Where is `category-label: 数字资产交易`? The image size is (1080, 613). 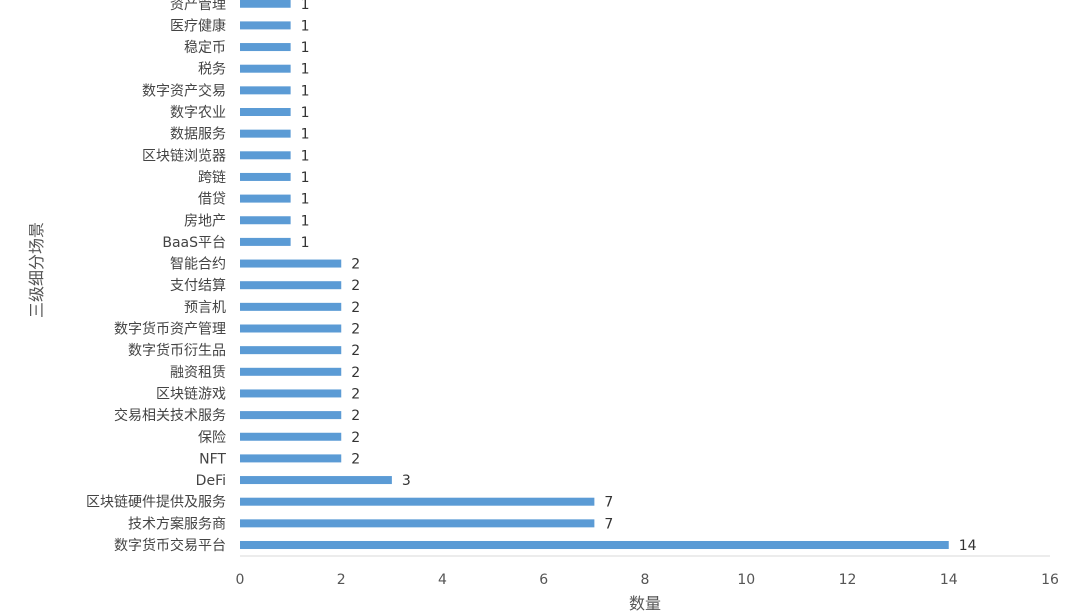 category-label: 数字资产交易 is located at coordinates (184, 90).